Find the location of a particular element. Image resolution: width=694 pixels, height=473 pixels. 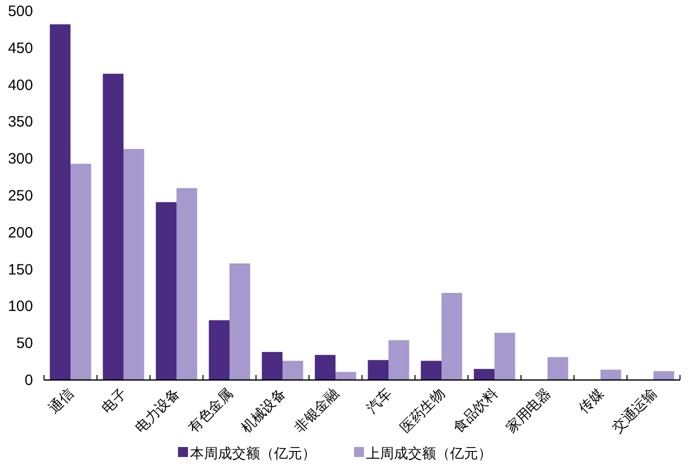

legend-label: 本周成交额（亿元） is located at coordinates (253, 454).